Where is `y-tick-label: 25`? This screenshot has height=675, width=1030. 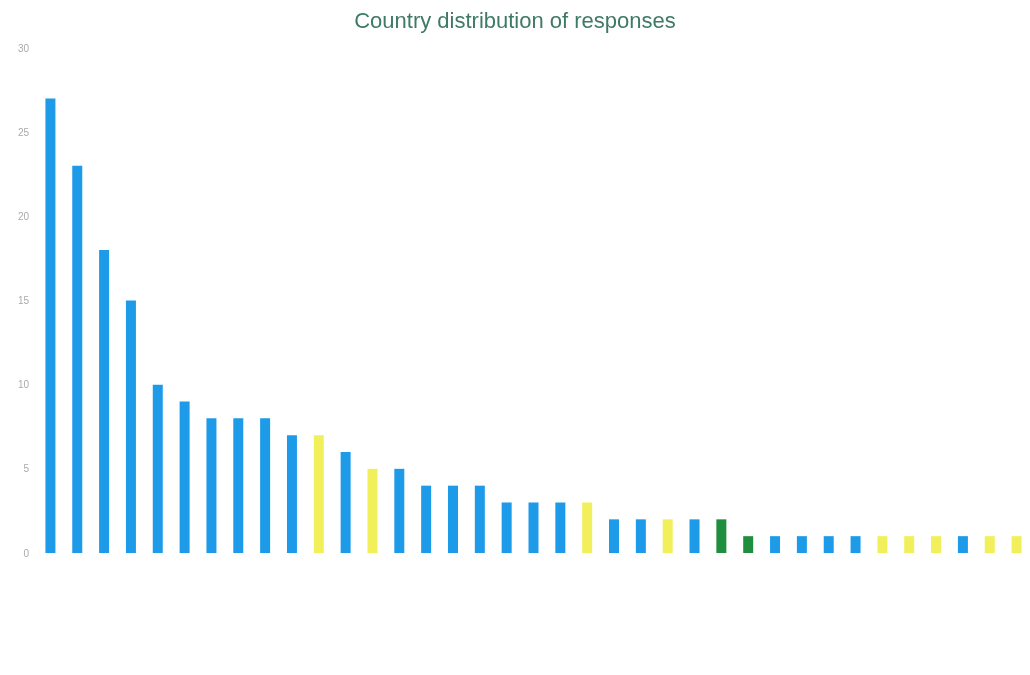 y-tick-label: 25 is located at coordinates (23, 132).